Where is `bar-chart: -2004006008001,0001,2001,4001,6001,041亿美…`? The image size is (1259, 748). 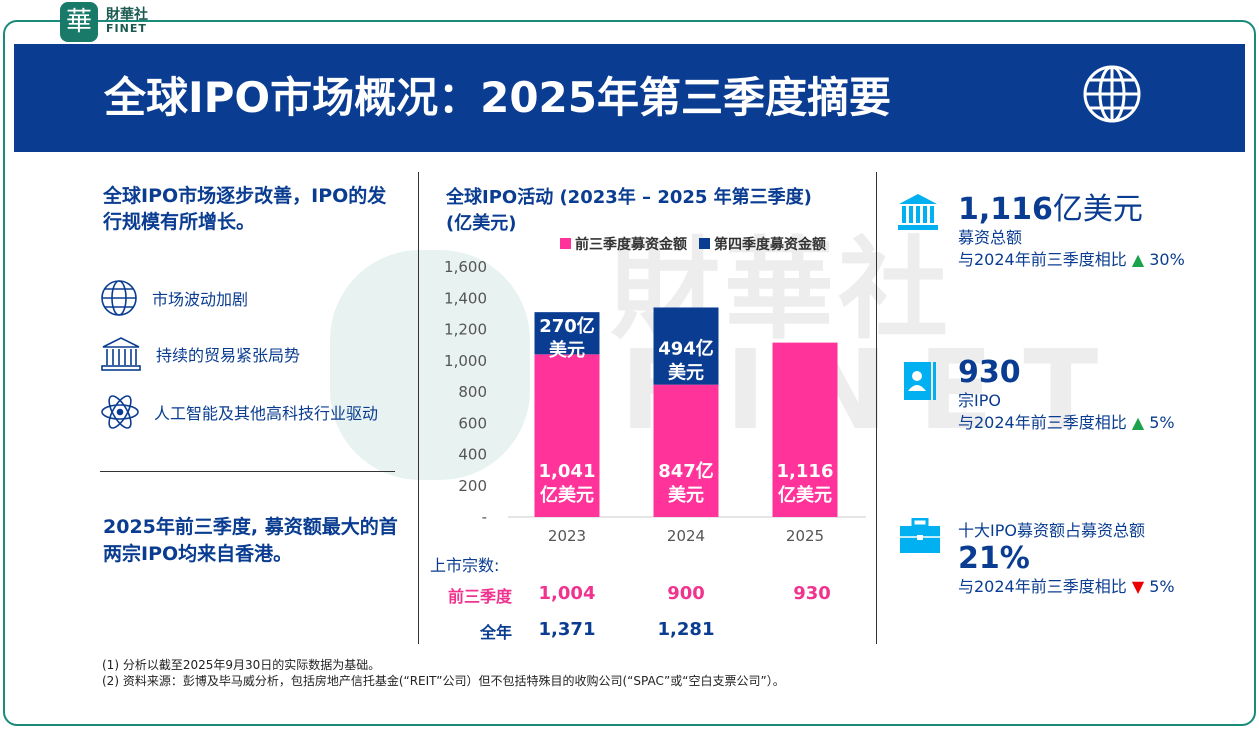
bar-chart: -2004006008001,0001,2001,4001,6001,041亿美… is located at coordinates (655, 401).